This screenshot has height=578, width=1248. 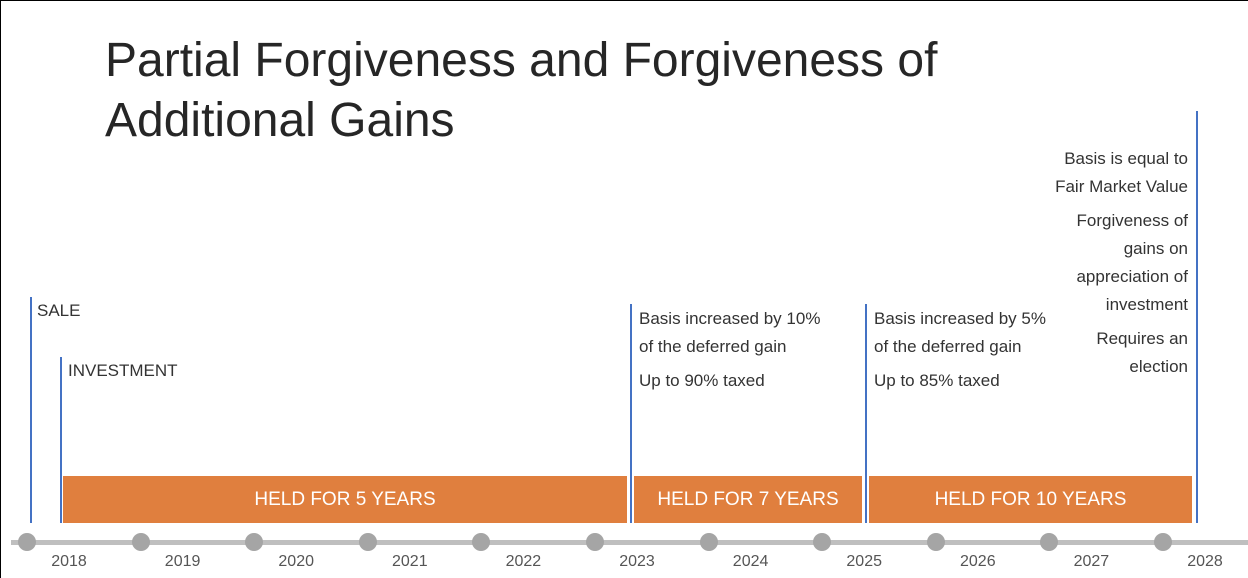 I want to click on year-label: 2021, so click(x=410, y=561).